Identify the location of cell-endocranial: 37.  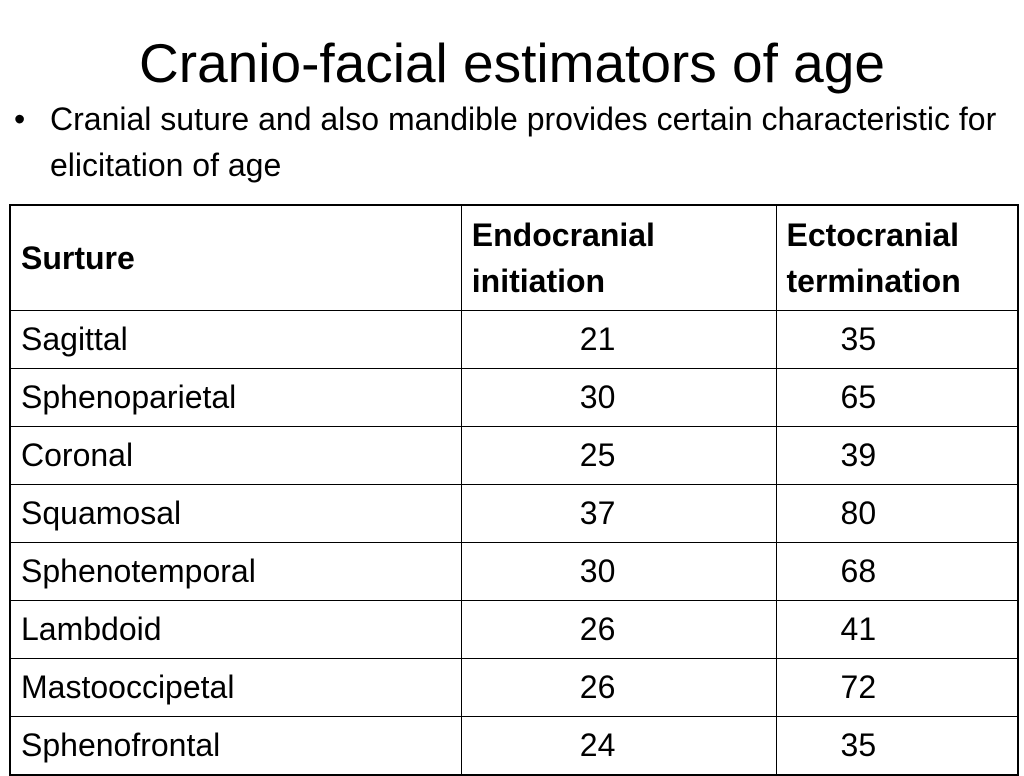
(618, 513).